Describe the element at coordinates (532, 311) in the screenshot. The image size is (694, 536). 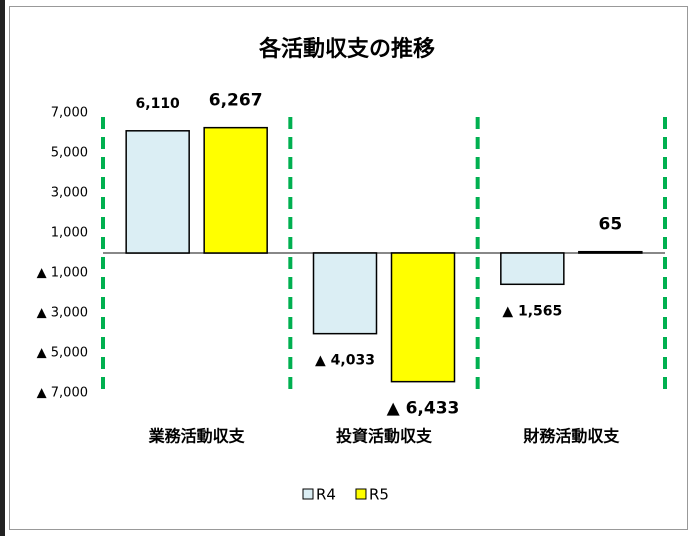
I see `data-label: ▲ 1,565` at that location.